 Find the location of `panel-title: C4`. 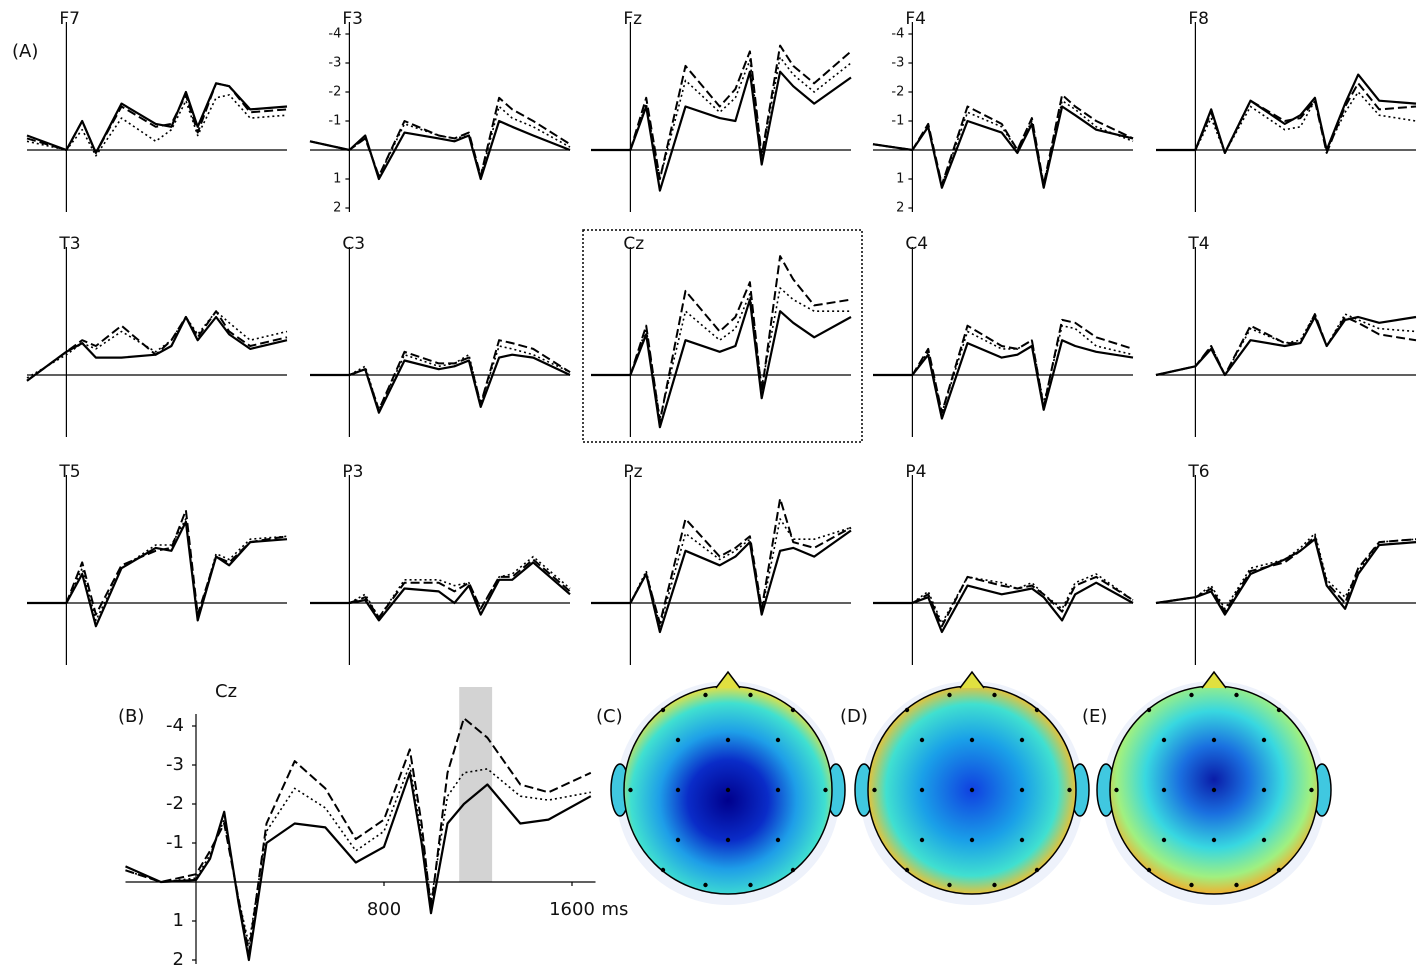

panel-title: C4 is located at coordinates (916, 244).